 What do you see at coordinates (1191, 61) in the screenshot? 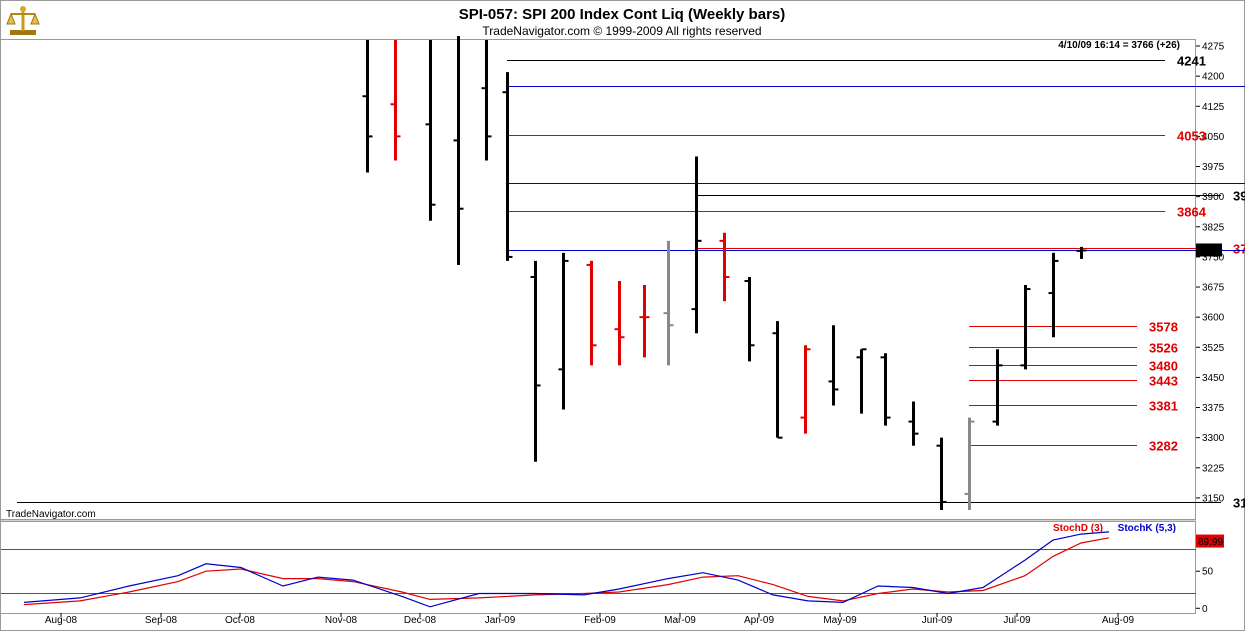
I see `level-label: 4241` at bounding box center [1191, 61].